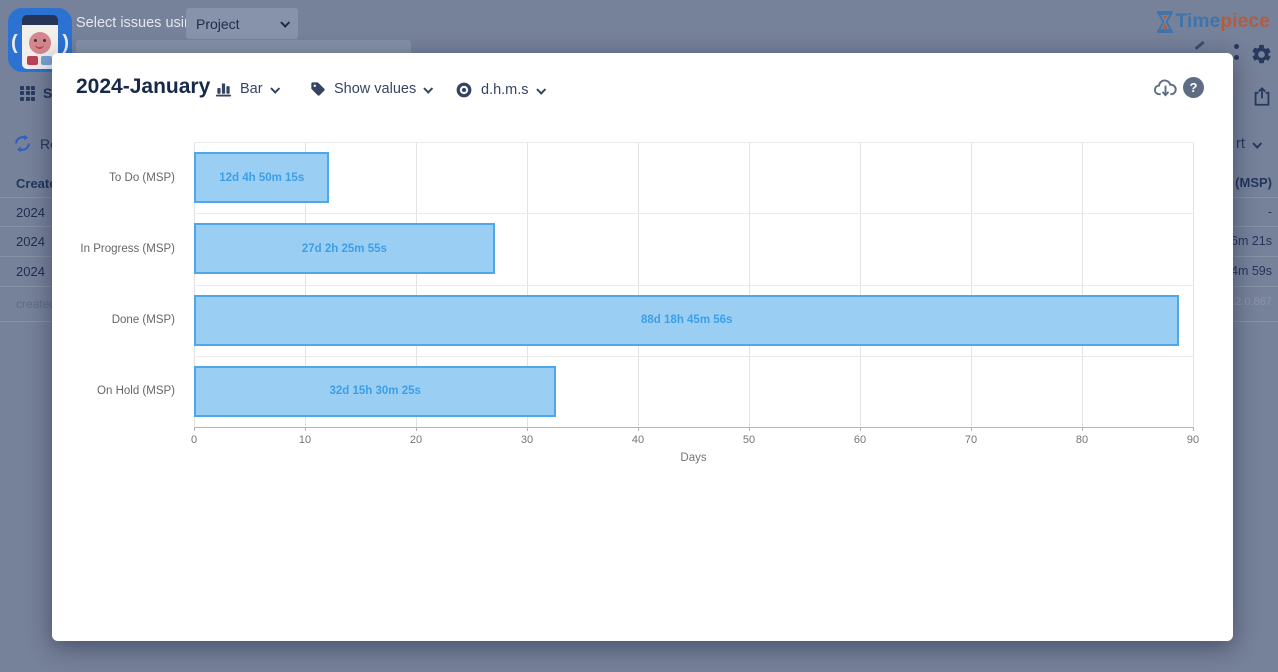  I want to click on bar-value-label: 12d 4h 50m 15s, so click(262, 177).